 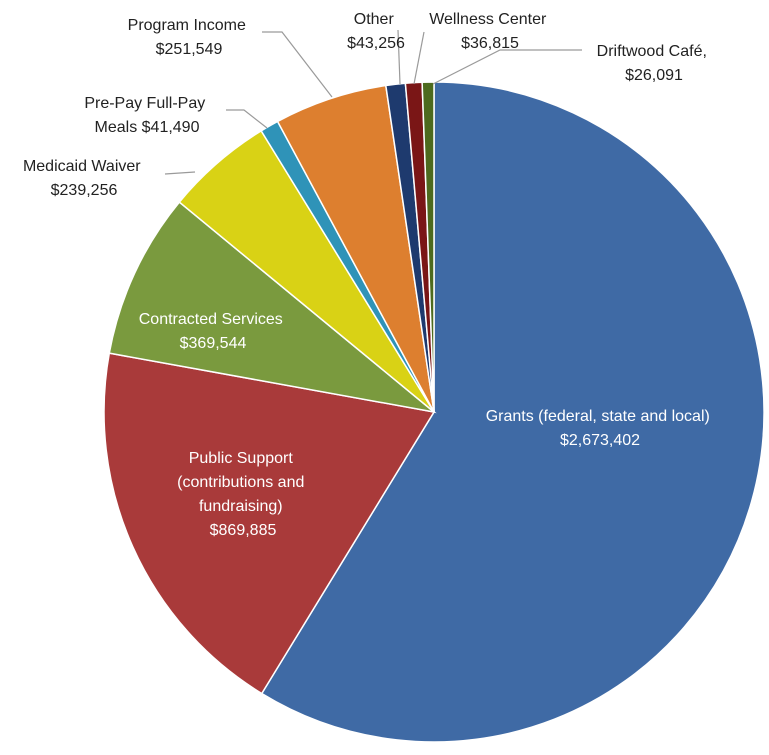 I want to click on label-contracted-value: $369,544, so click(x=213, y=343).